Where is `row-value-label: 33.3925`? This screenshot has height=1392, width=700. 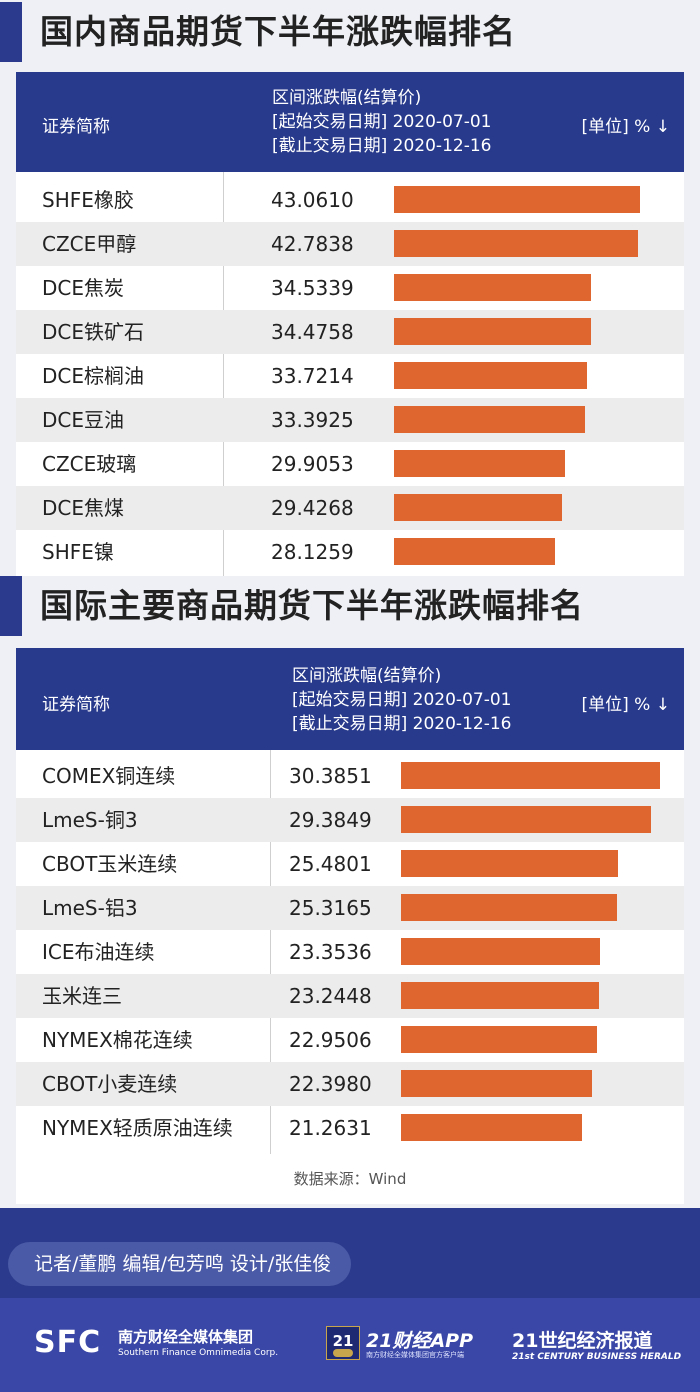
row-value-label: 33.3925 is located at coordinates (312, 420).